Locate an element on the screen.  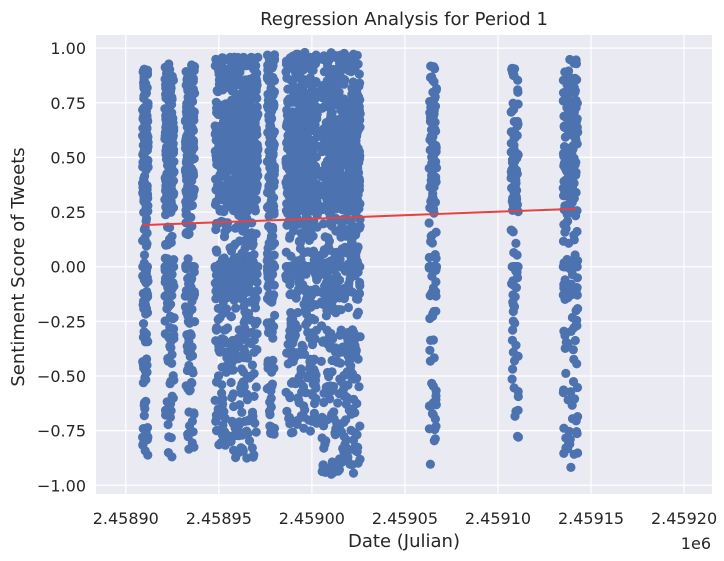
y-tick-label: 1.00 is located at coordinates (68, 48).